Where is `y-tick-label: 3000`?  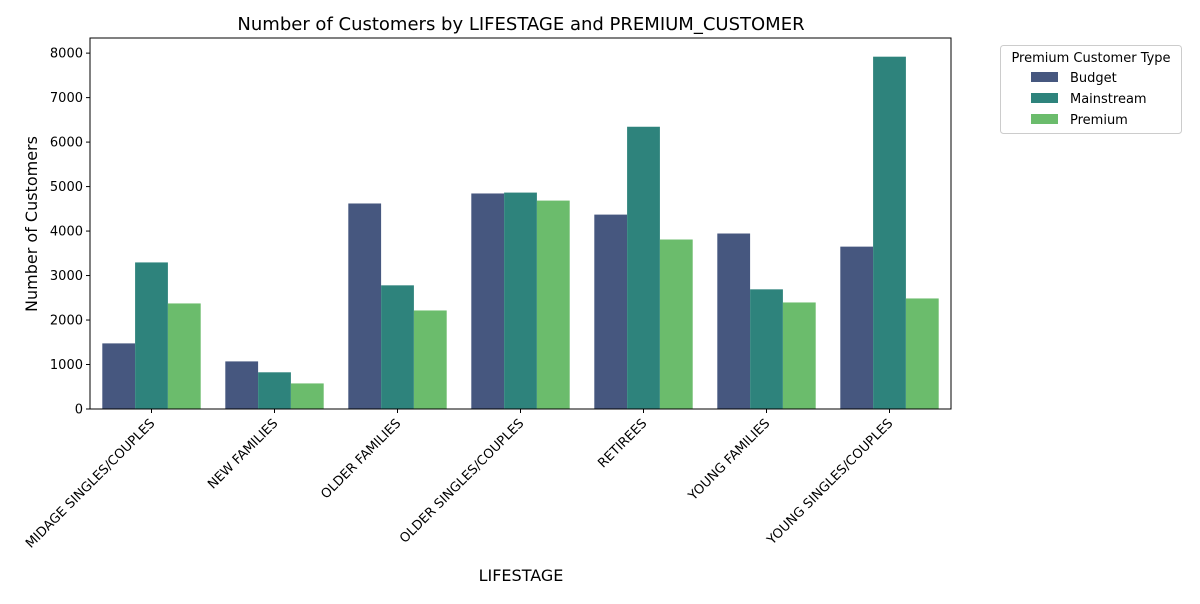
y-tick-label: 3000 is located at coordinates (66, 276).